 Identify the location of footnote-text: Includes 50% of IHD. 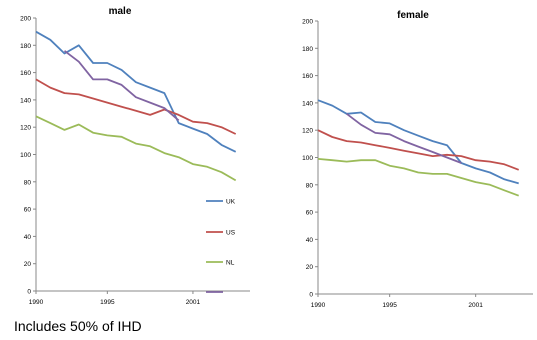
(78, 326).